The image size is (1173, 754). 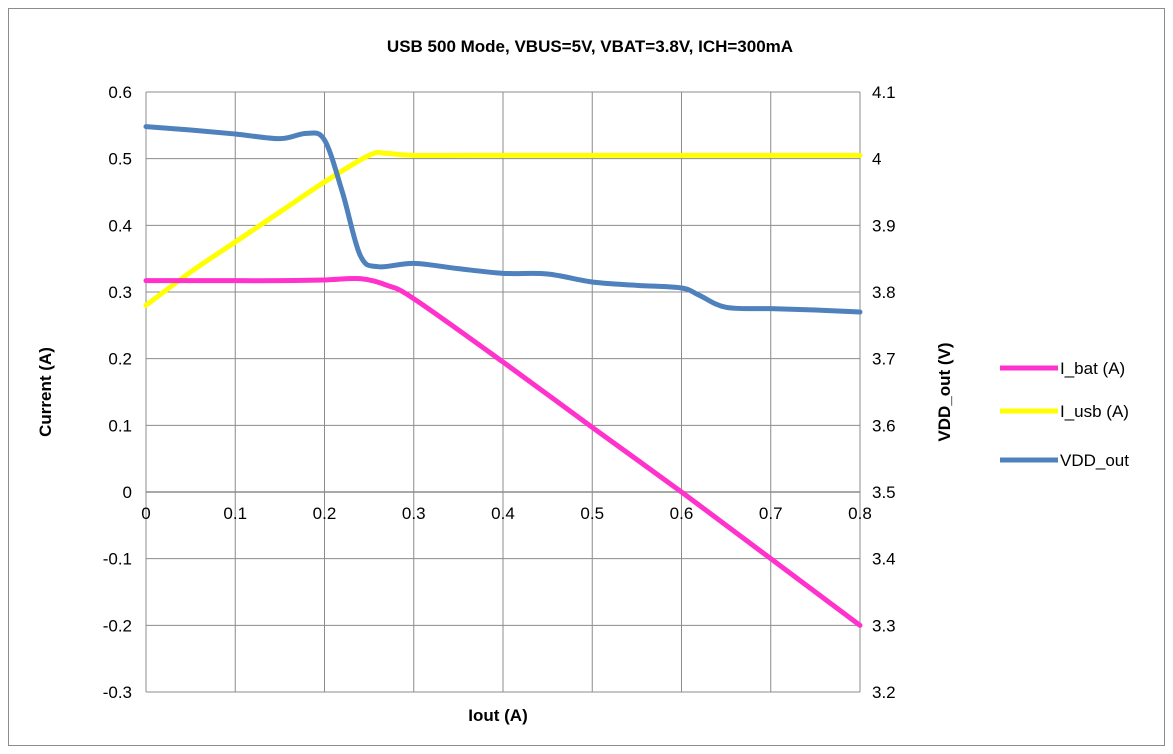 What do you see at coordinates (1092, 368) in the screenshot?
I see `legend-label: I_bat (A)` at bounding box center [1092, 368].